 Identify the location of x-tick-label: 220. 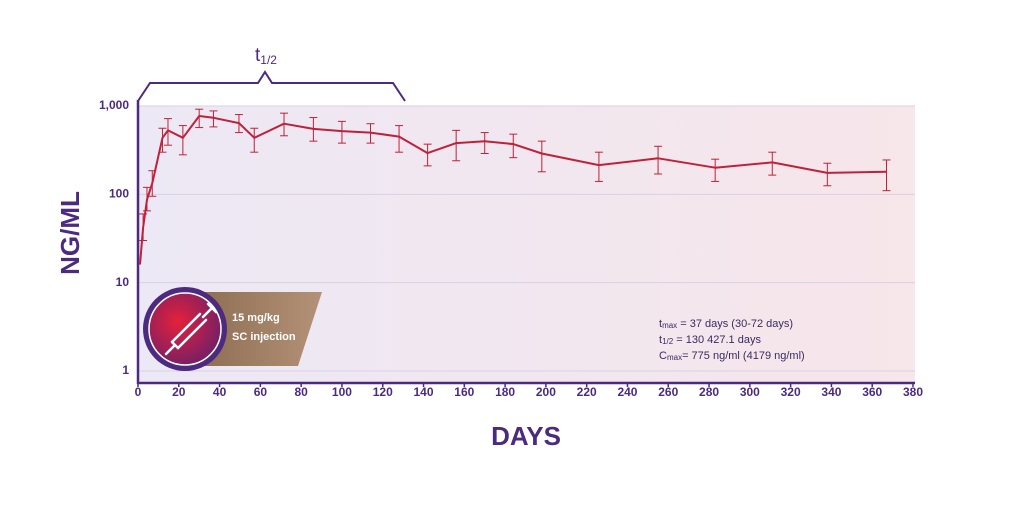
(587, 392).